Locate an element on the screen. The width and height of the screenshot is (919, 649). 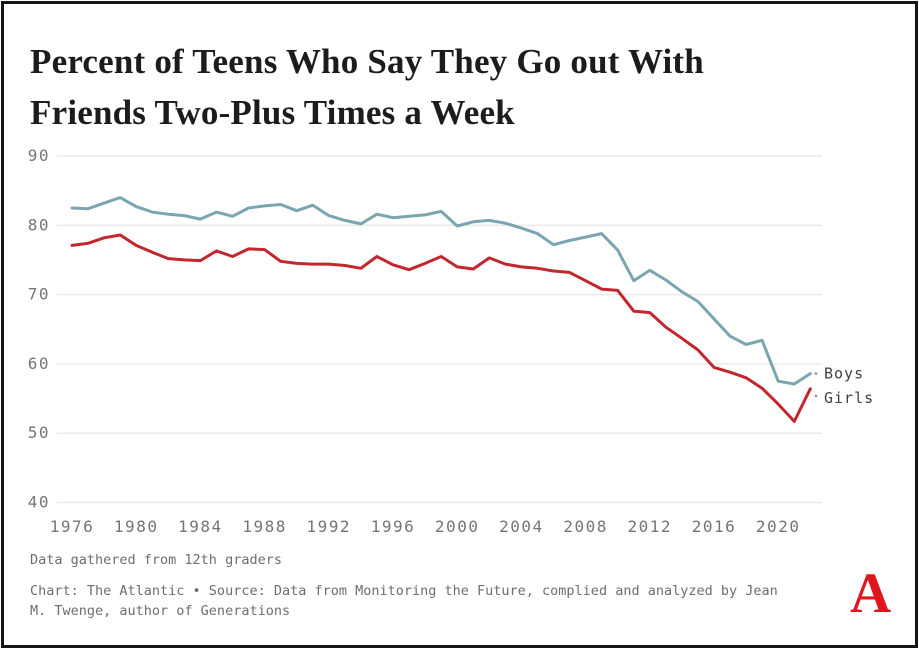
x-tick-label: 1996 is located at coordinates (393, 526).